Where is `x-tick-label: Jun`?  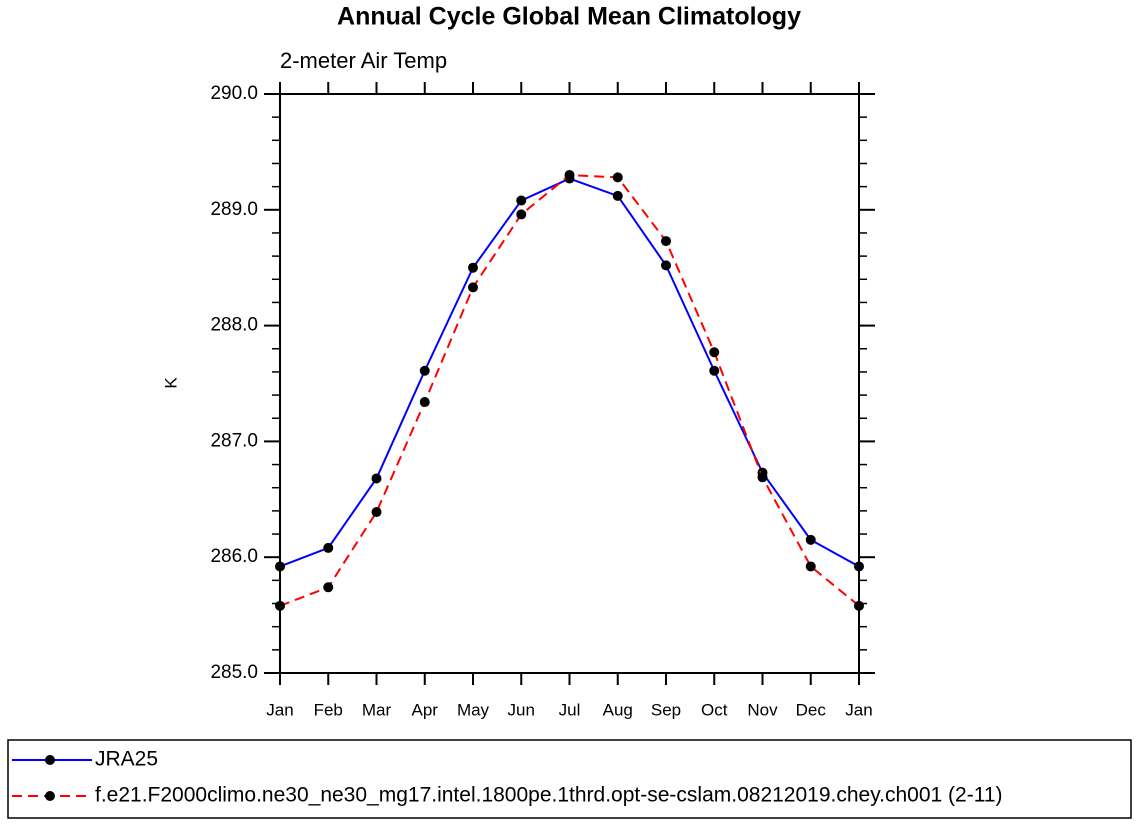 x-tick-label: Jun is located at coordinates (521, 709).